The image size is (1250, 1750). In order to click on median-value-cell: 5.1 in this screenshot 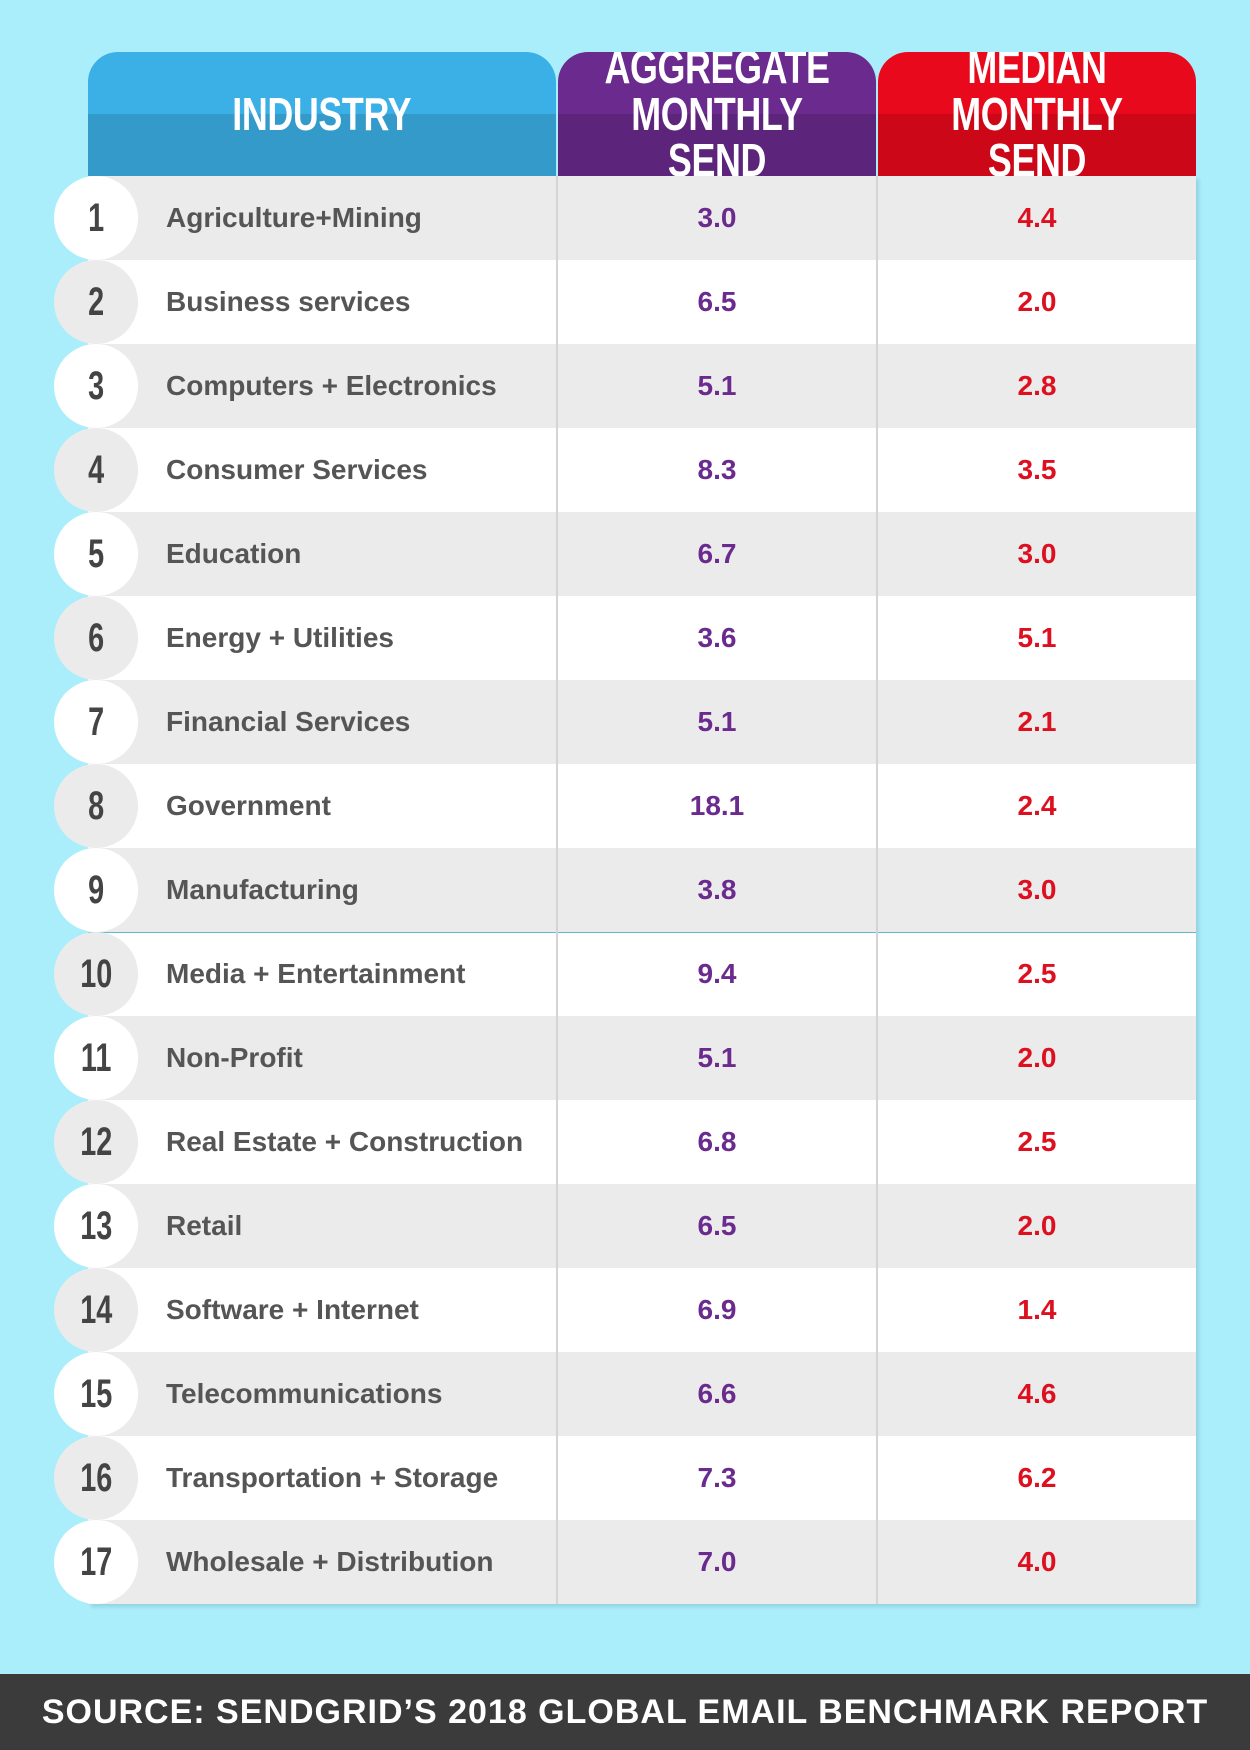, I will do `click(1037, 637)`.